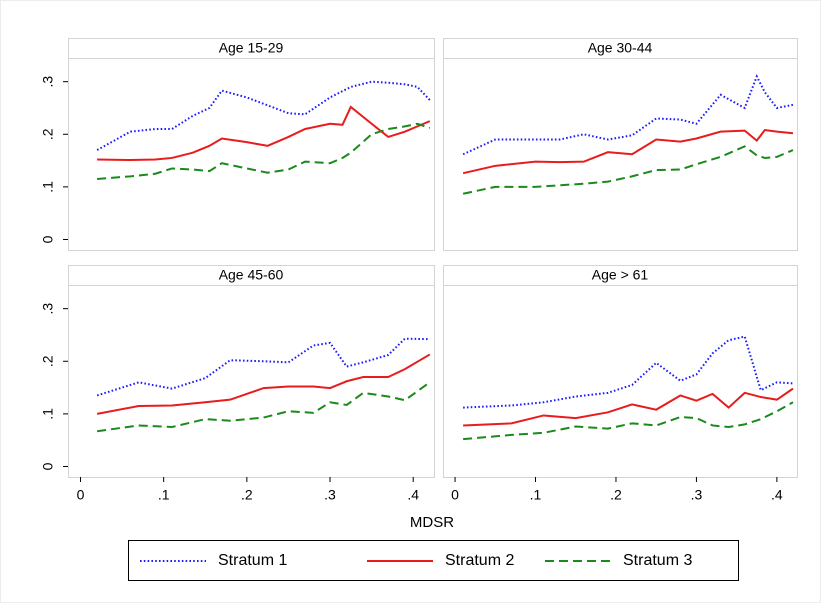 The height and width of the screenshot is (603, 821). What do you see at coordinates (620, 275) in the screenshot?
I see `panel-title: Age > 61` at bounding box center [620, 275].